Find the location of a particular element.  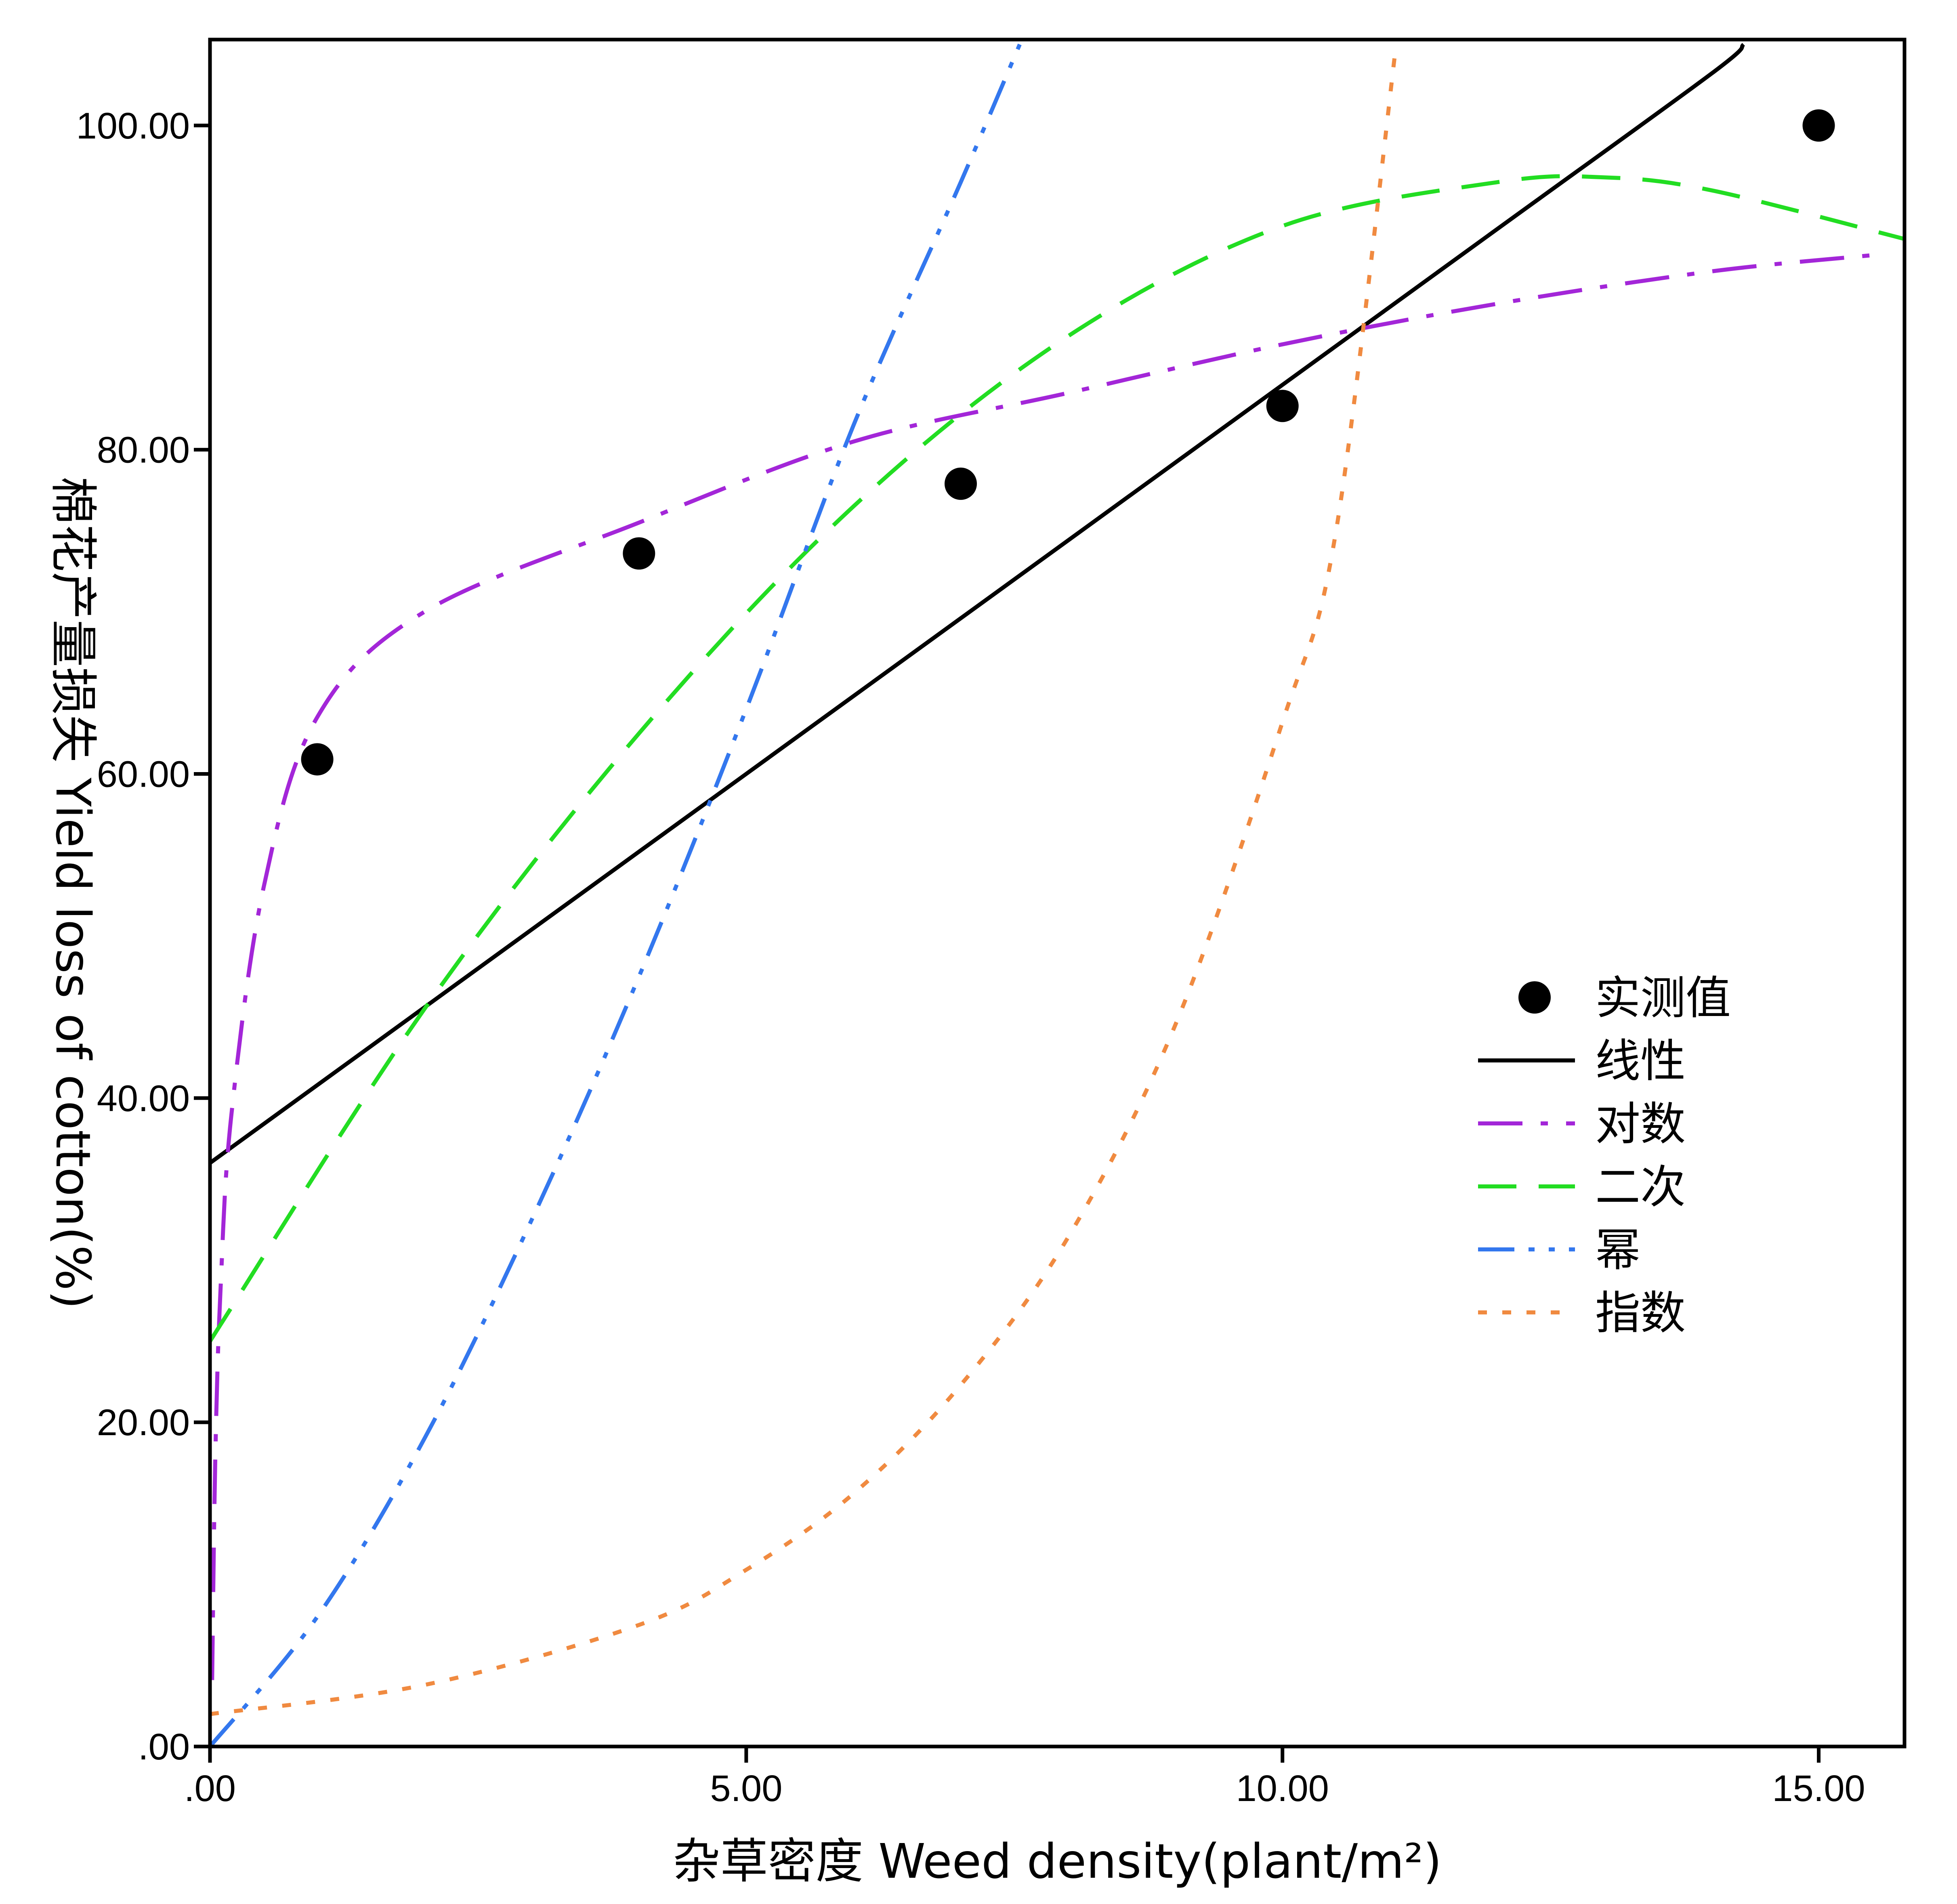

legend-label-quadratic: 二次 is located at coordinates (1640, 1187).